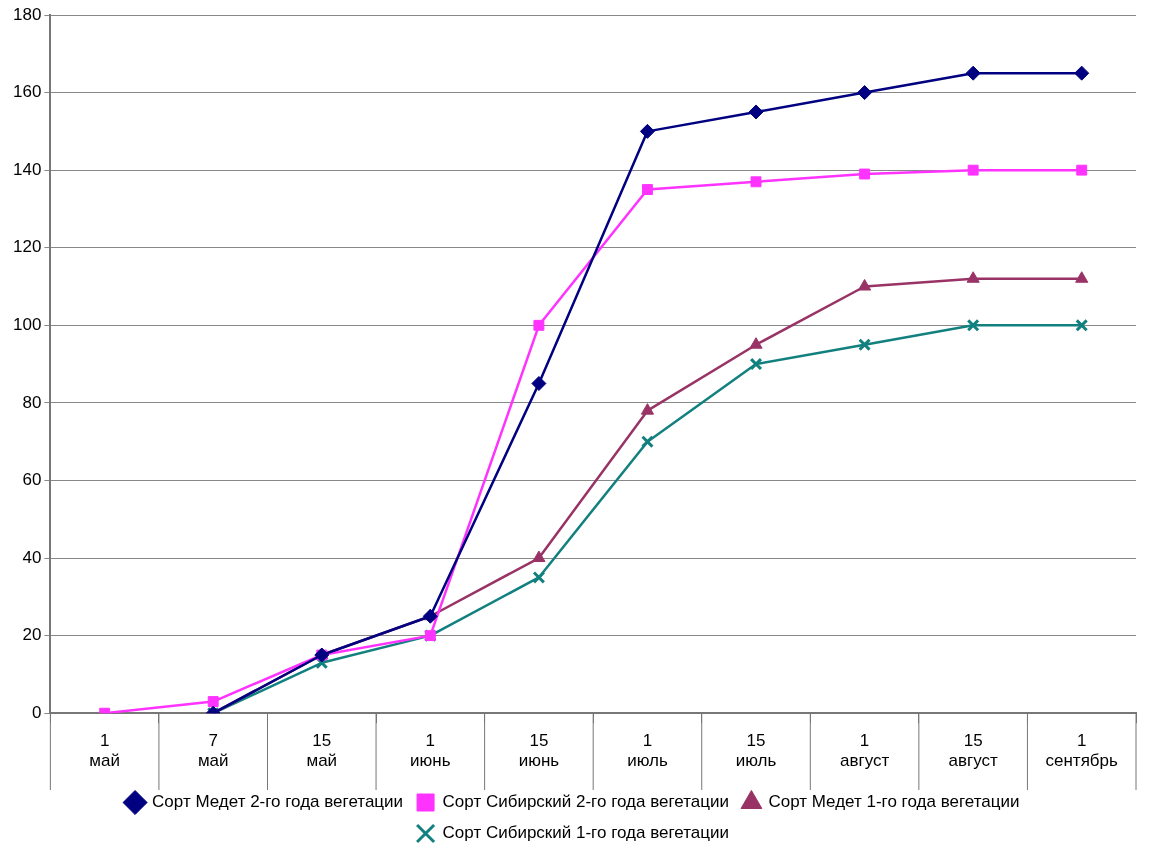 This screenshot has height=862, width=1156. Describe the element at coordinates (32, 635) in the screenshot. I see `y-tick-label: 20` at that location.